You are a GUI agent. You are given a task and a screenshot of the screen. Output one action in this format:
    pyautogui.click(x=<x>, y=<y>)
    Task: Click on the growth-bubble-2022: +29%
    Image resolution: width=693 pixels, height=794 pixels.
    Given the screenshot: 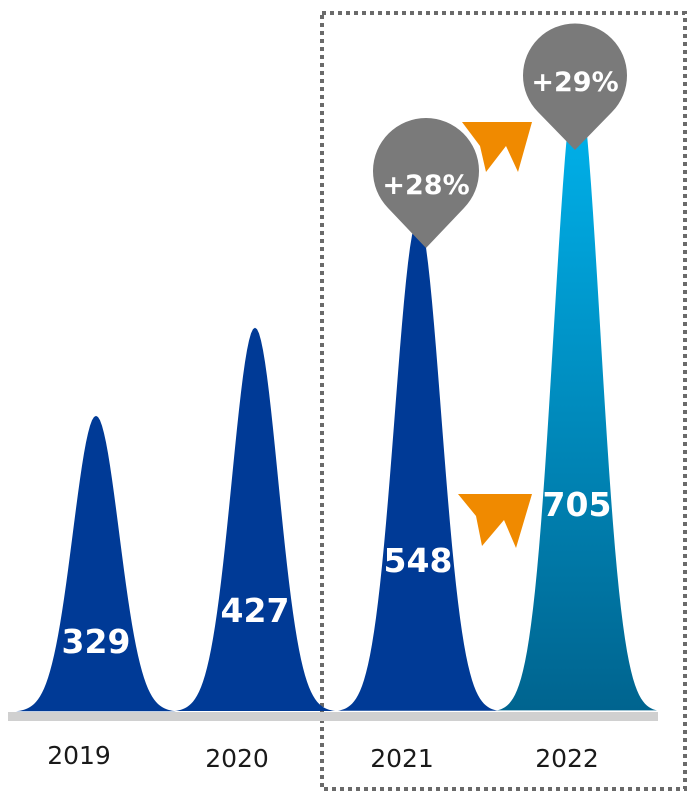 What is the action you would take?
    pyautogui.click(x=575, y=86)
    